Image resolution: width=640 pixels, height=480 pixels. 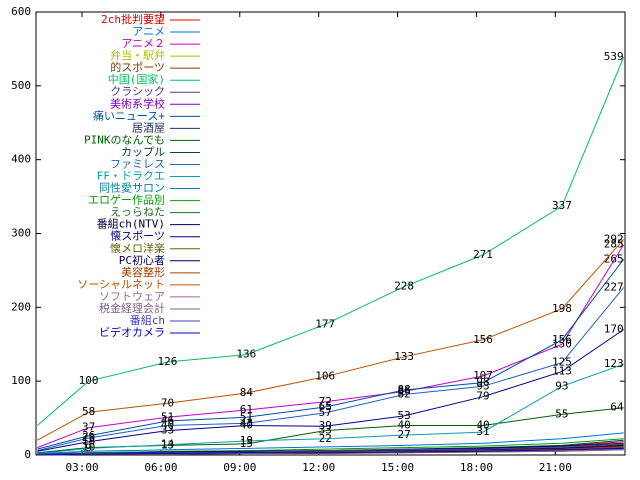 What do you see at coordinates (129, 115) in the screenshot?
I see `legend-label: 痛いニュース+` at bounding box center [129, 115].